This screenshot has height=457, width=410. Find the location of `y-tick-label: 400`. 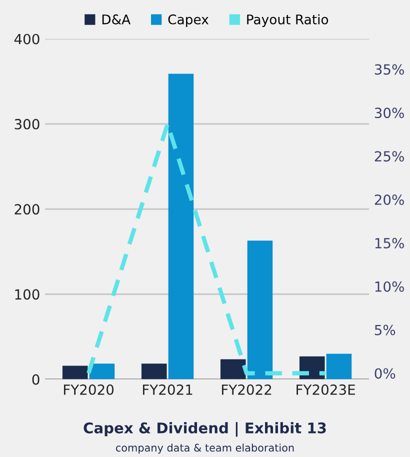

y-tick-label: 400 is located at coordinates (27, 39).